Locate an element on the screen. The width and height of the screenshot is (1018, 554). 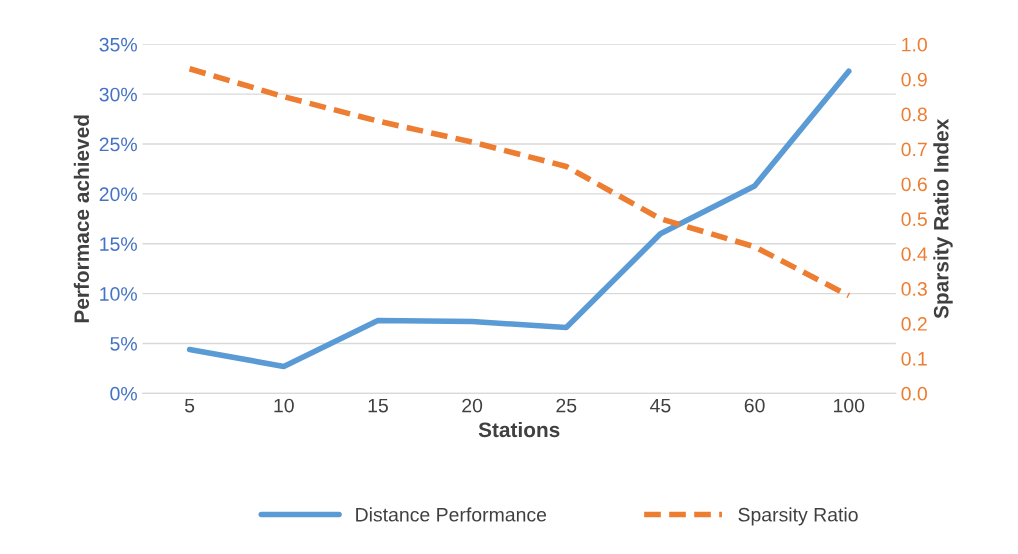
x-tick-label: 45 is located at coordinates (660, 405).